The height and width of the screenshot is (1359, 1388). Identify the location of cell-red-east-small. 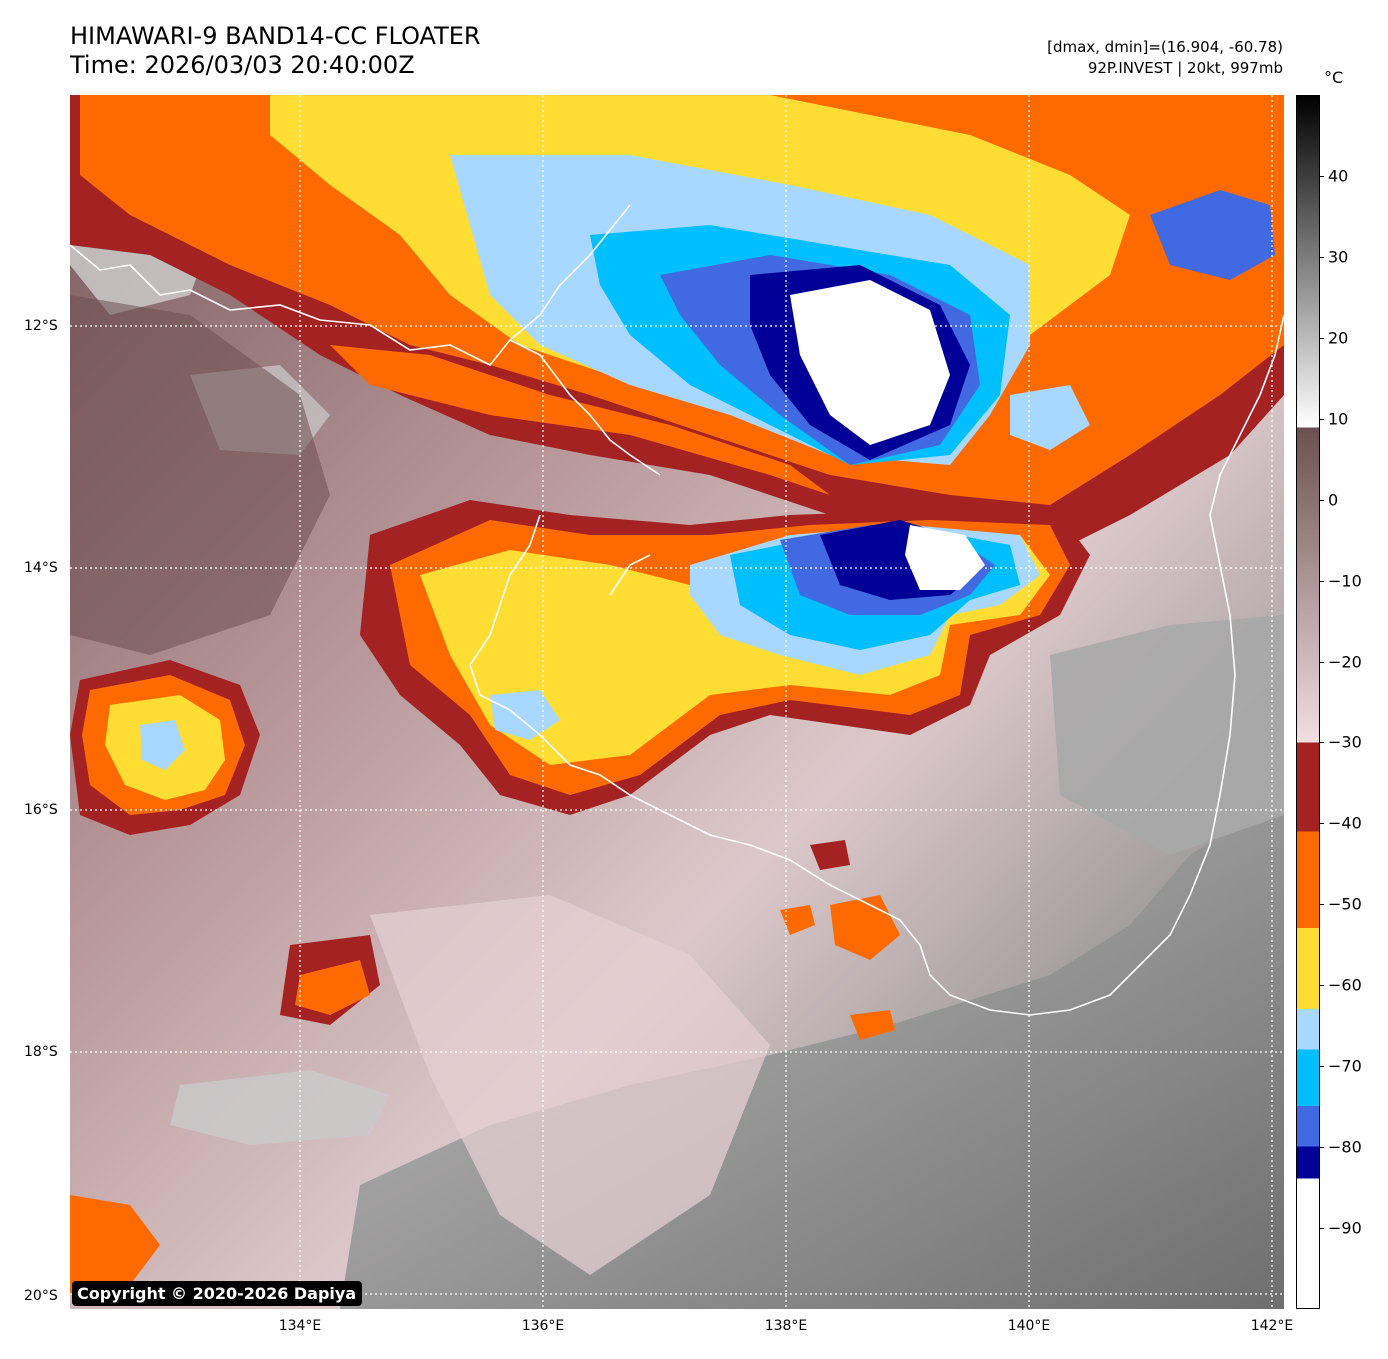
(830, 855).